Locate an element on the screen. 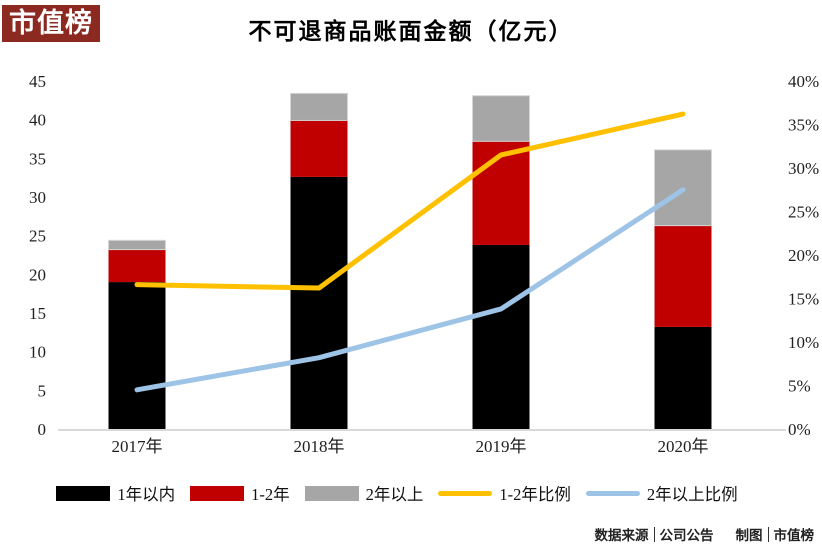  legend-item-2年以上比例: 2年以上比例 is located at coordinates (661, 493).